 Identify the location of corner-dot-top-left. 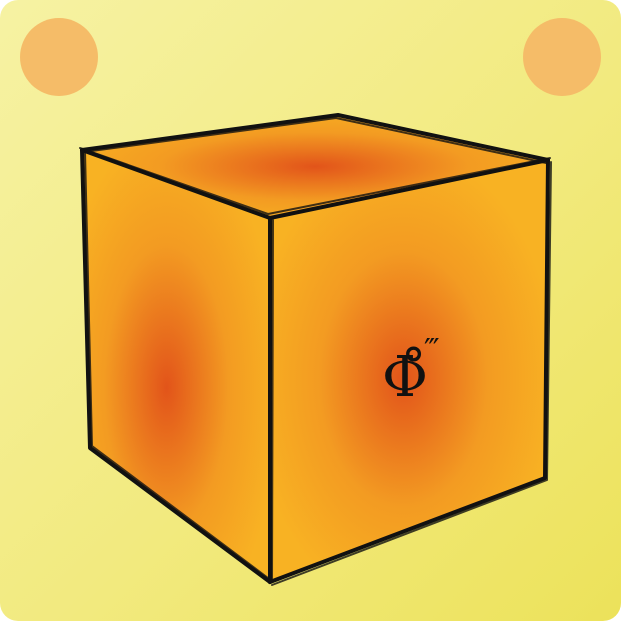
(59, 57).